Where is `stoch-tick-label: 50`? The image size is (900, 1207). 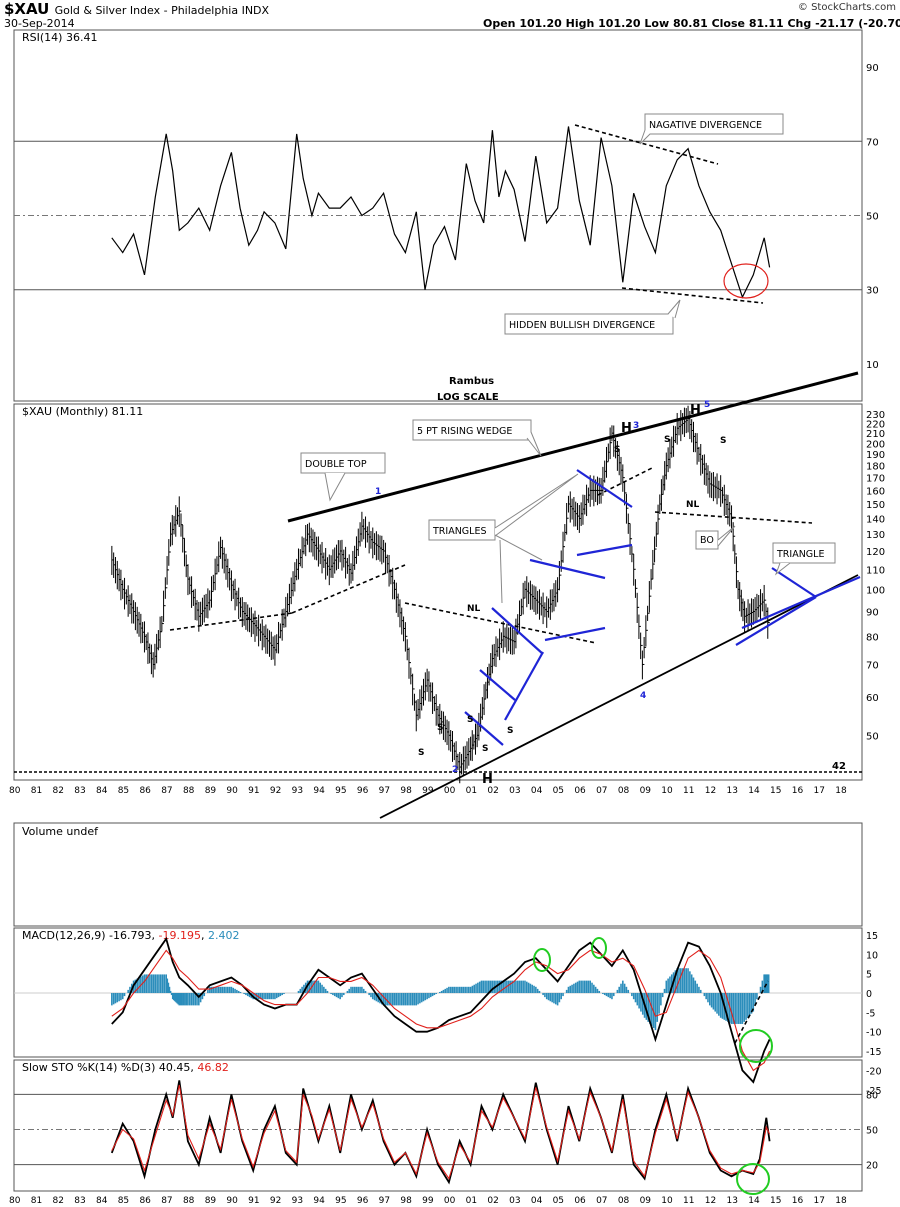
stoch-tick-label: 50 is located at coordinates (872, 1131).